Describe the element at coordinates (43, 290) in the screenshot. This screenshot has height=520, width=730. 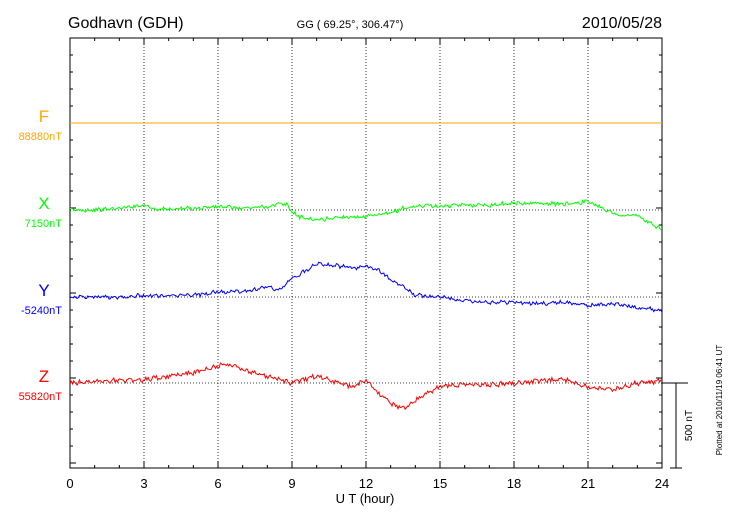
I see `series-name-y: Y` at that location.